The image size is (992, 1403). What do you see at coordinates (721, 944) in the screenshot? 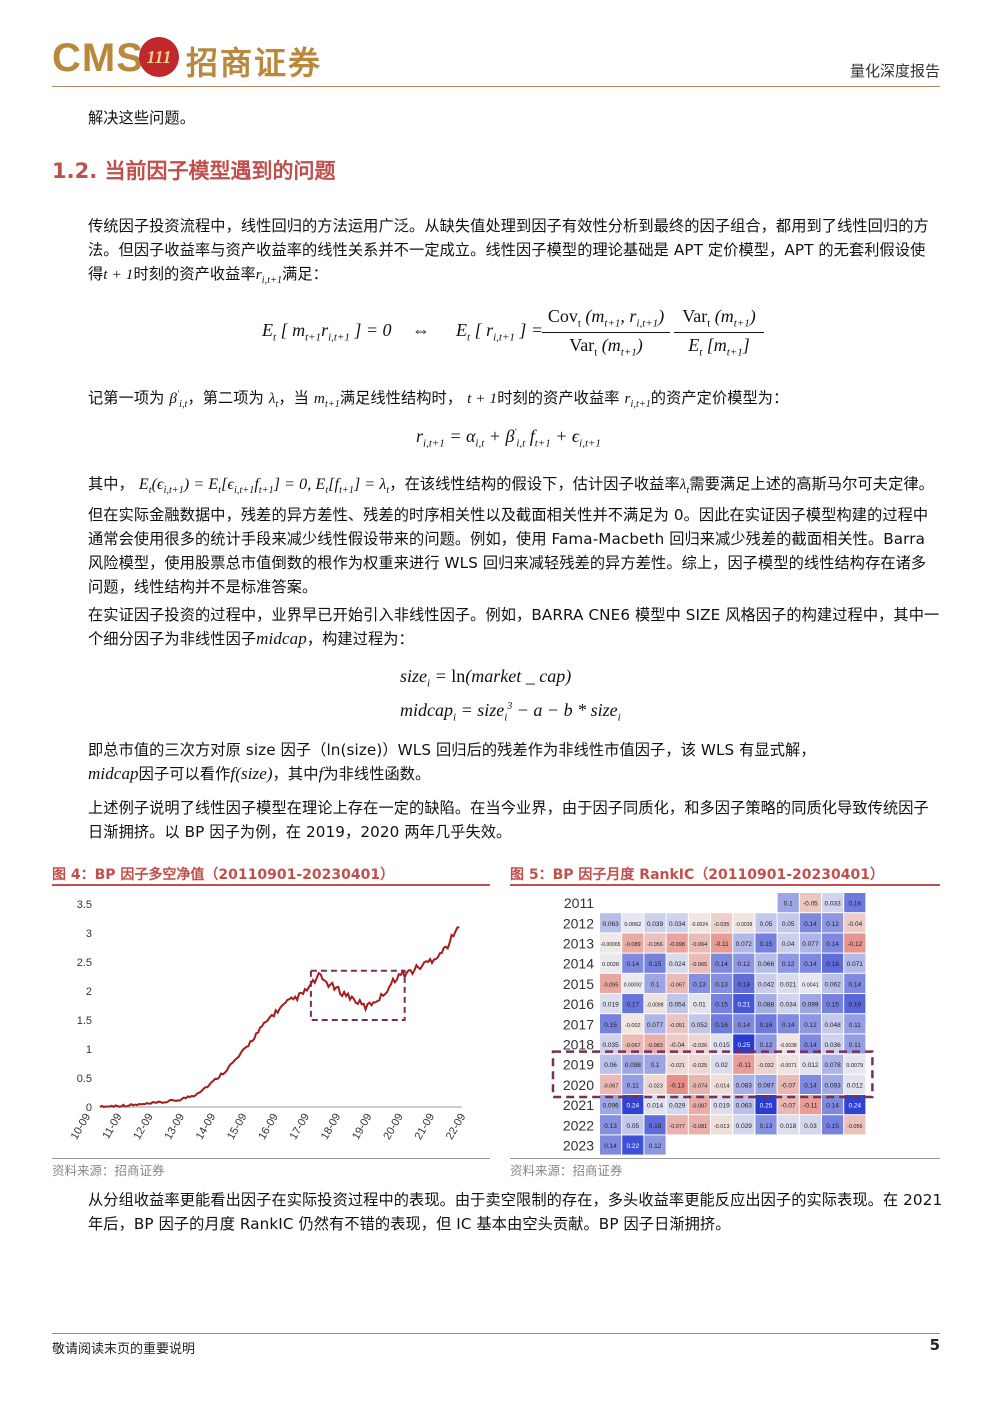
I see `cell-value: -0.11` at bounding box center [721, 944].